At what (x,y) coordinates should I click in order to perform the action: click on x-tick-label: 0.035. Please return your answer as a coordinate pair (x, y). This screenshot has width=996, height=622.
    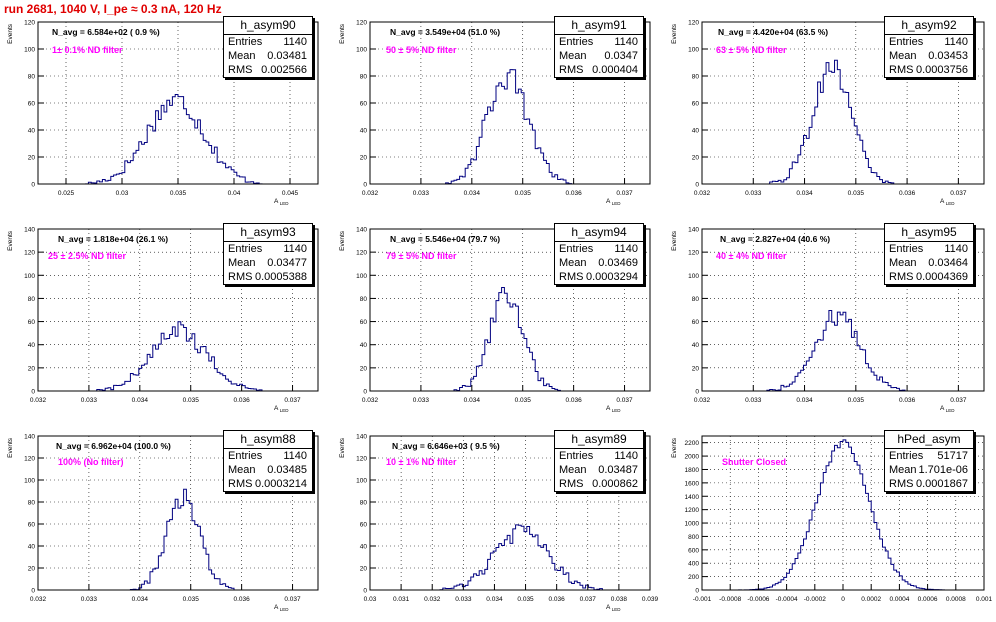
    Looking at the image, I should click on (191, 599).